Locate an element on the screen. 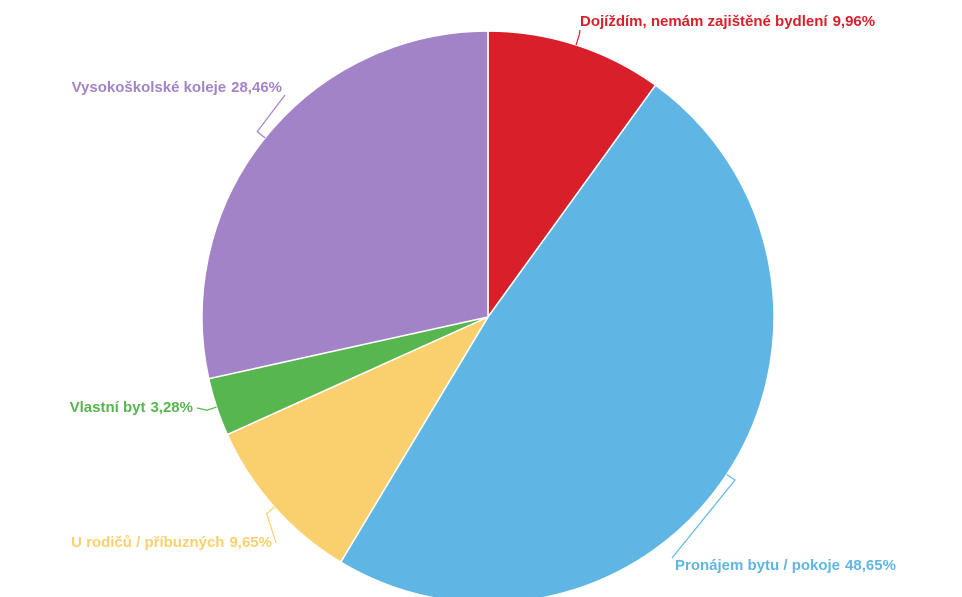 The image size is (962, 597). slice-value: 28,46% is located at coordinates (256, 87).